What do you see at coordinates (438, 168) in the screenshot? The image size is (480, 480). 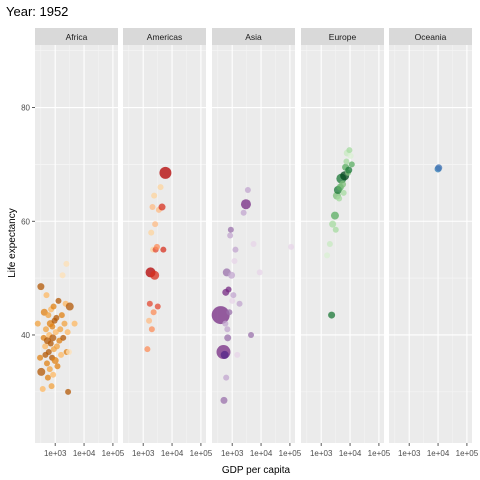 I see `points-oceania` at bounding box center [438, 168].